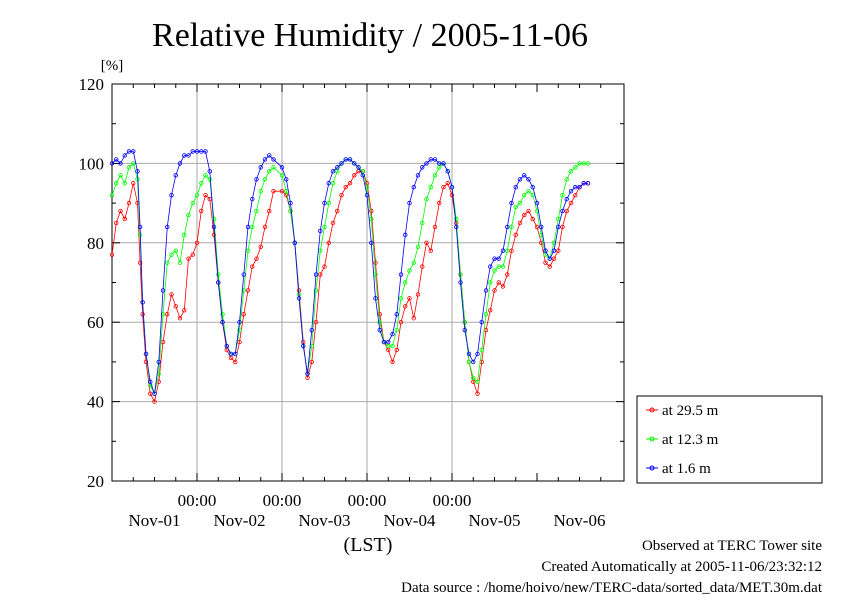  I want to click on legend: at 29.5 m at 12.3 m at 1.6 m, so click(729, 439).